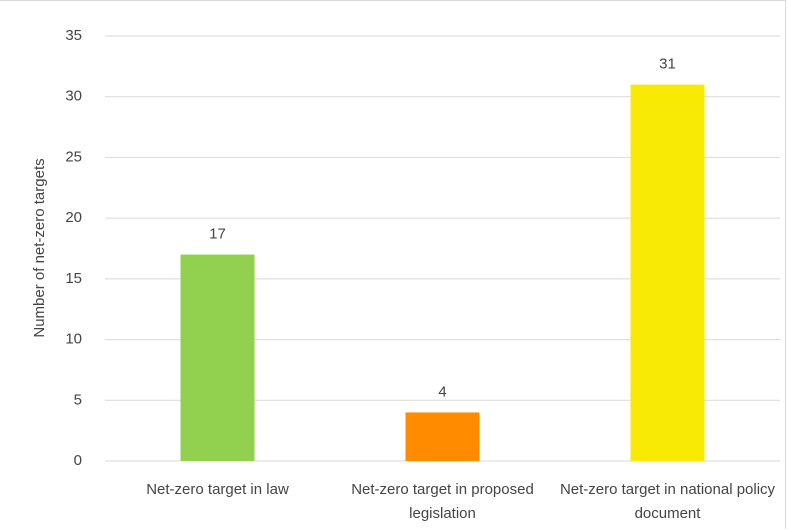 This screenshot has height=531, width=788. Describe the element at coordinates (217, 489) in the screenshot. I see `x-tick-label: Net-zero target in law` at that location.